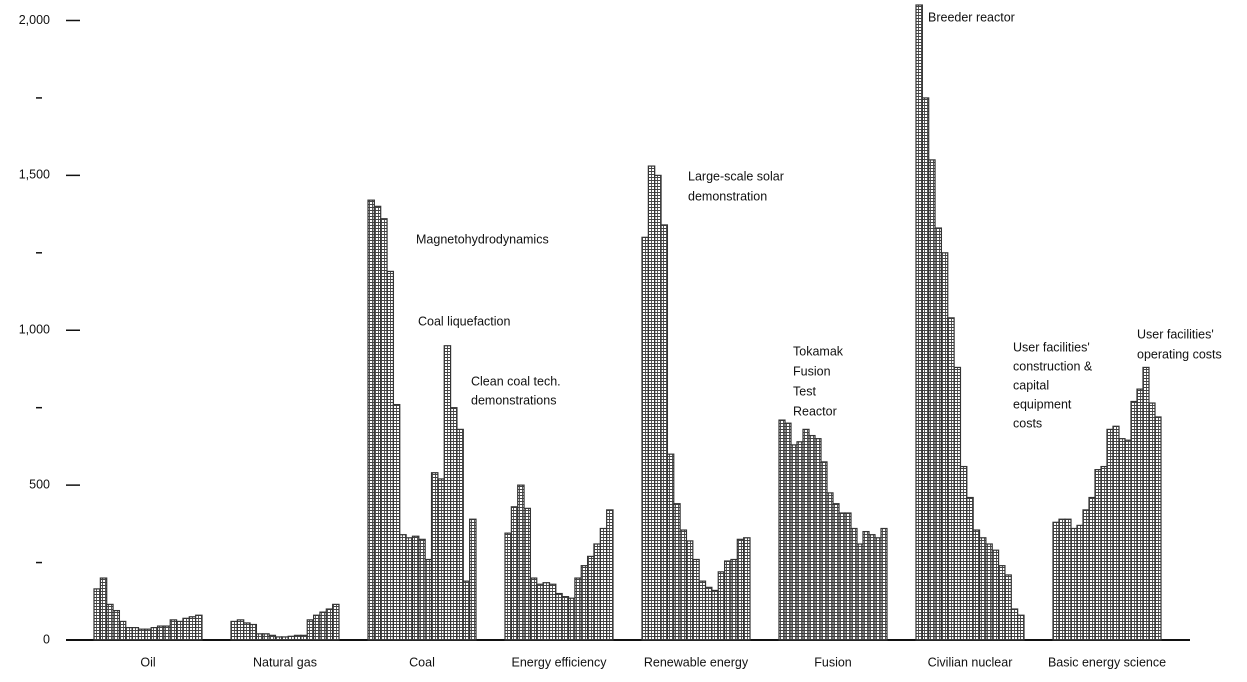  I want to click on annotation: Breeder reactor, so click(971, 17).